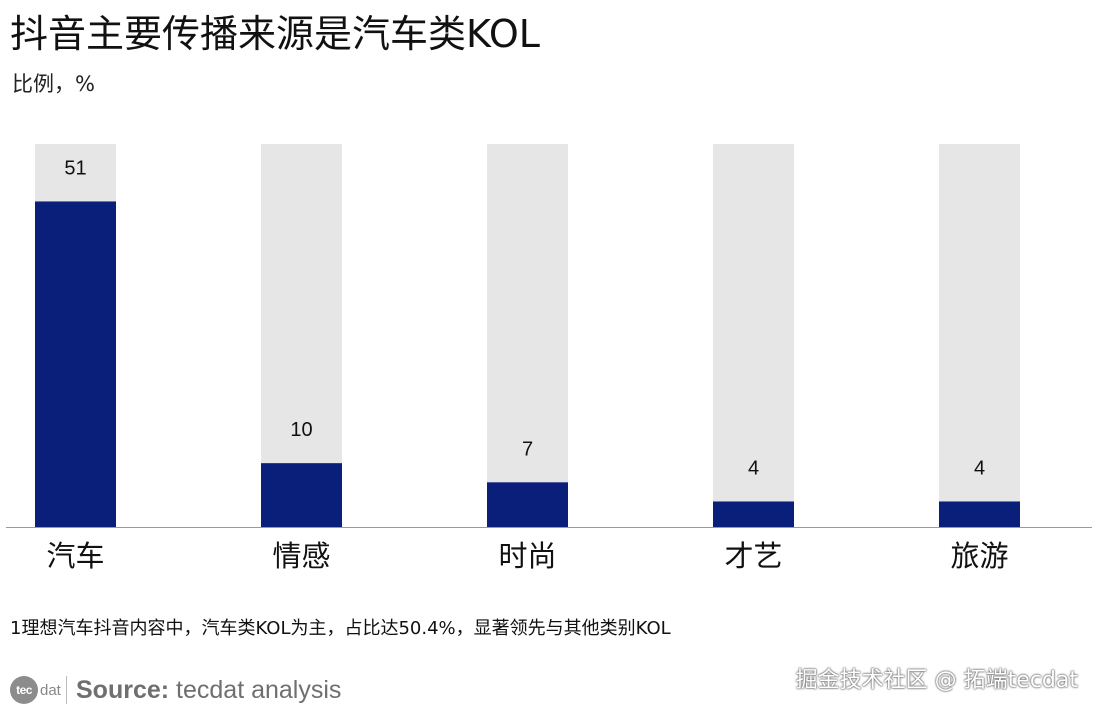 The height and width of the screenshot is (716, 1098). I want to click on source-label: Source:, so click(123, 690).